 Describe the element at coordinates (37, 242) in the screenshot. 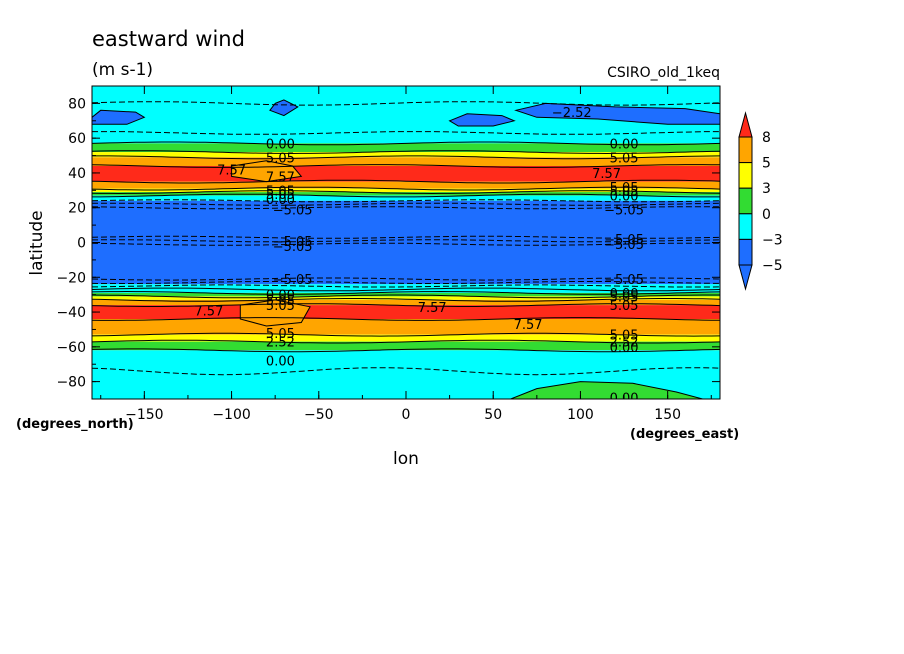

I see `y-axis-label: latitude` at that location.